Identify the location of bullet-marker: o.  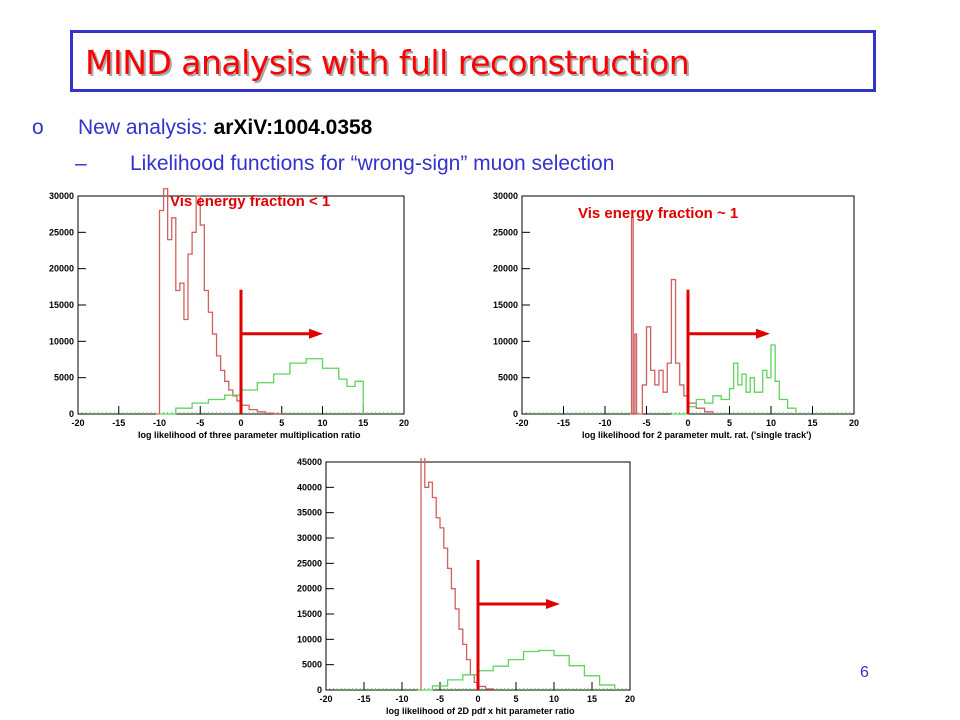
(38, 127).